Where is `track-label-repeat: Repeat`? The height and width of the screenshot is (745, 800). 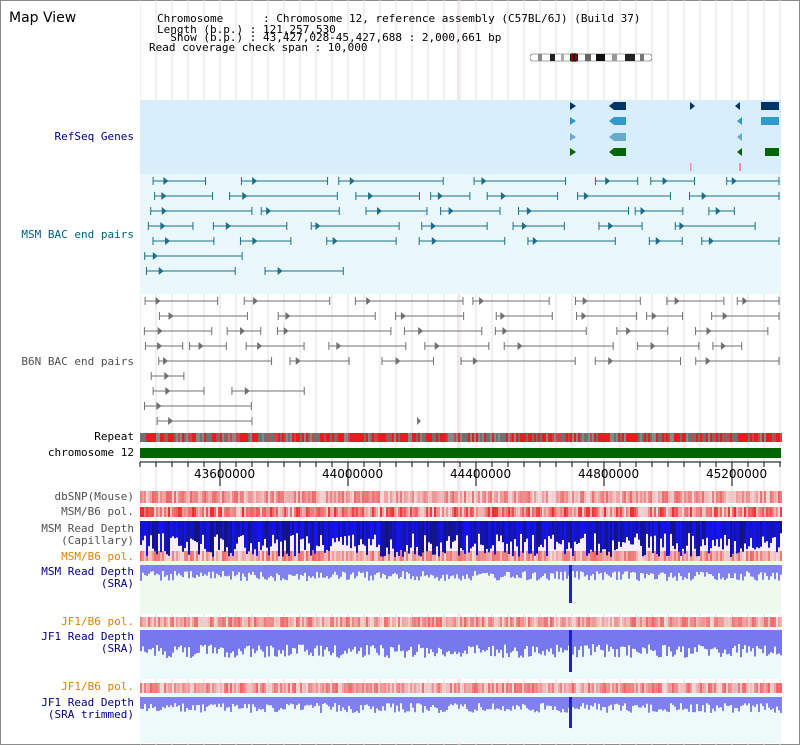
track-label-repeat: Repeat is located at coordinates (114, 436).